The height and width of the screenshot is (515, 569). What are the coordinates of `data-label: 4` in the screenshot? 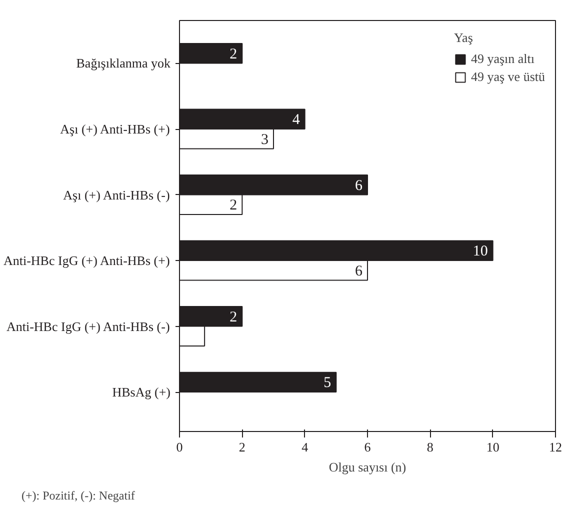 It's located at (296, 120).